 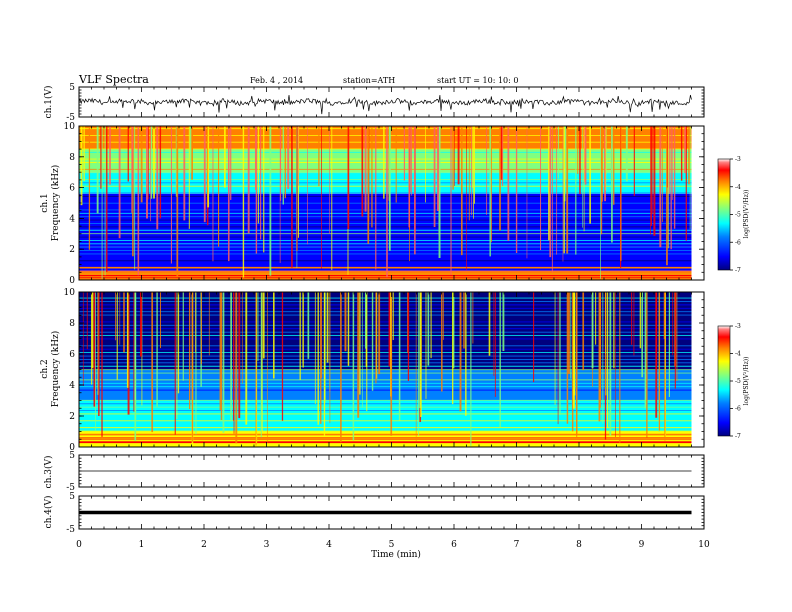 I want to click on ch4-ylabel: ch.4(V), so click(x=48, y=512).